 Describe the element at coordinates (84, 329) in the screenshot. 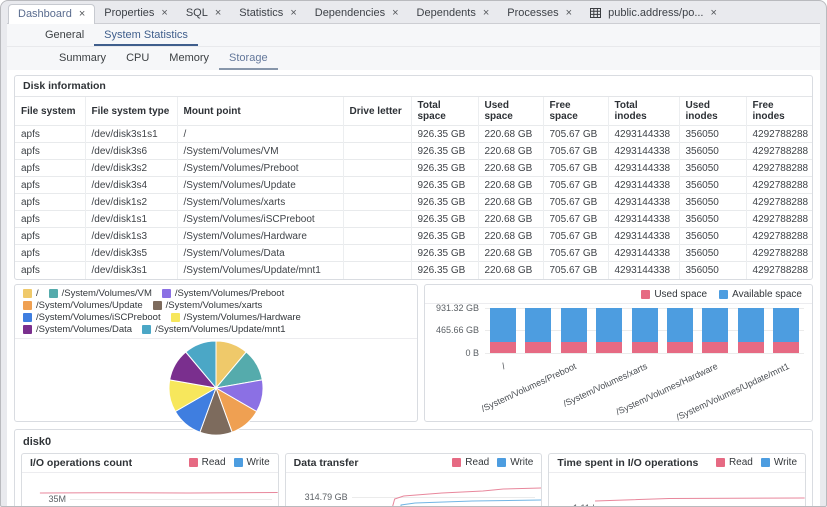

I see `legend-label: /System/Volumes/Data` at that location.